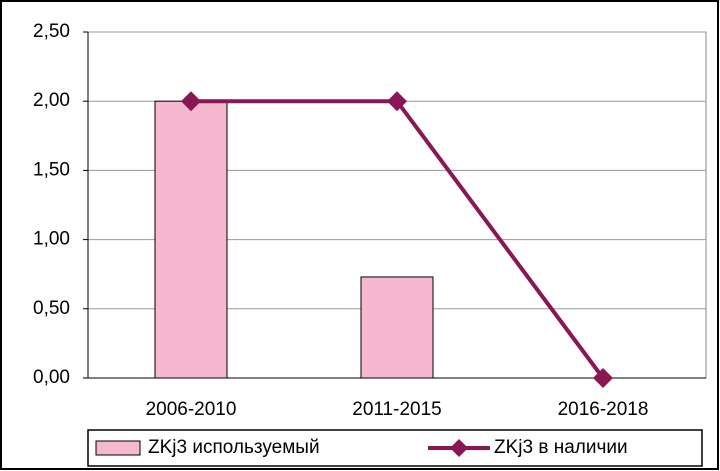  I want to click on legend-label: ZKj3 в наличии, so click(561, 447).